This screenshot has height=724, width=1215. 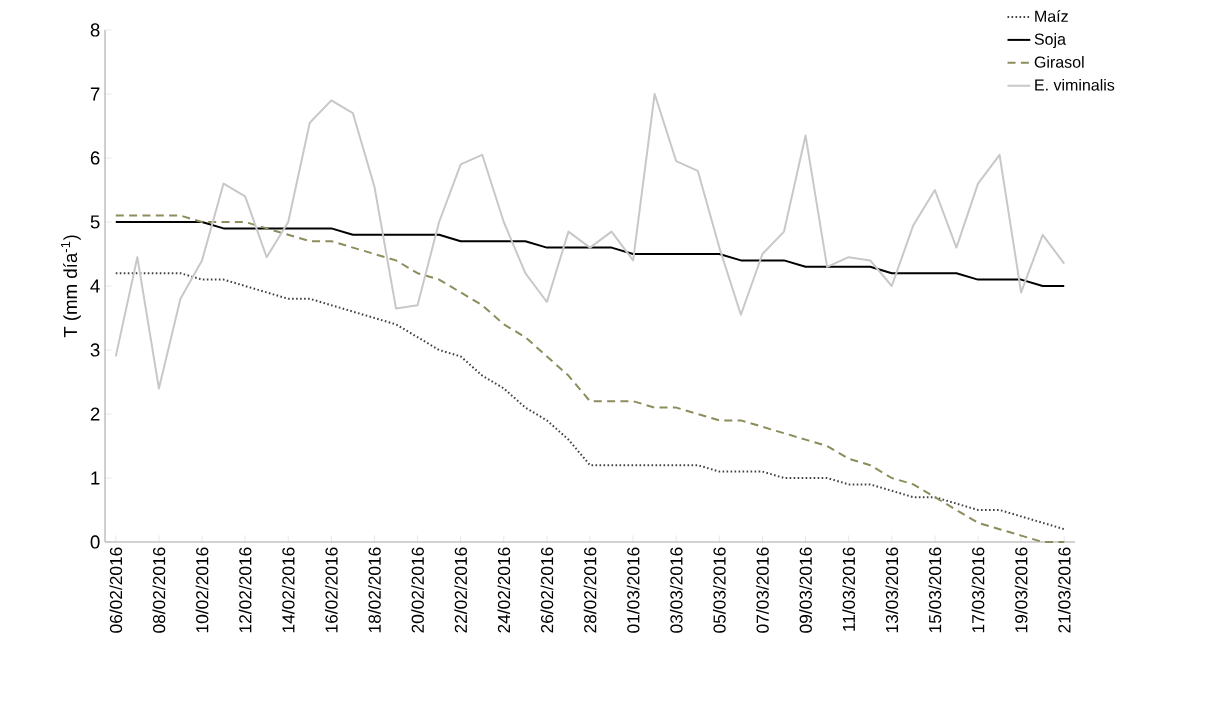 I want to click on y-tick-label: 8, so click(x=95, y=30).